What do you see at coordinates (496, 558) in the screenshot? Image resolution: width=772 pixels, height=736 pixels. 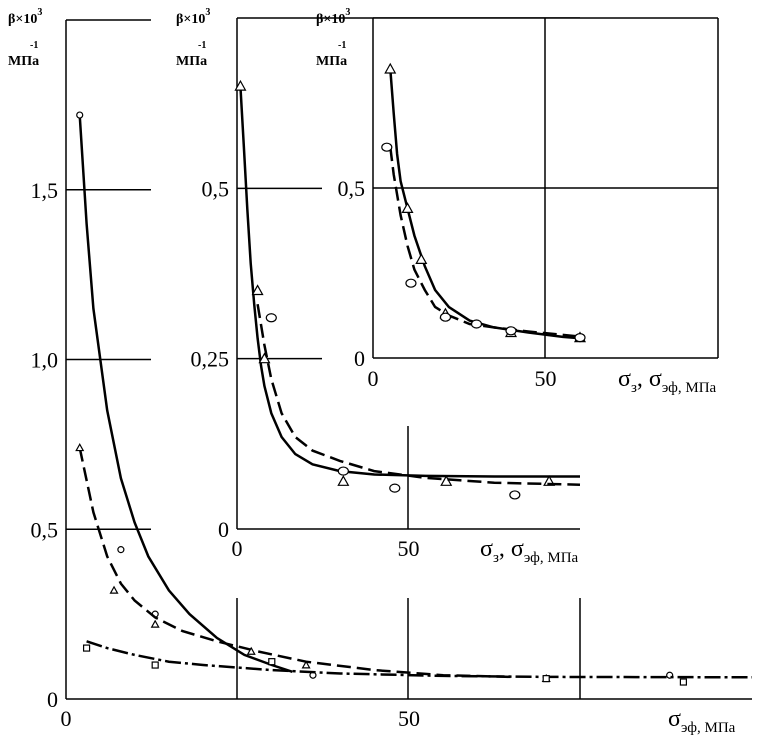 I see `middle-xlabel-sub1: з` at bounding box center [496, 558].